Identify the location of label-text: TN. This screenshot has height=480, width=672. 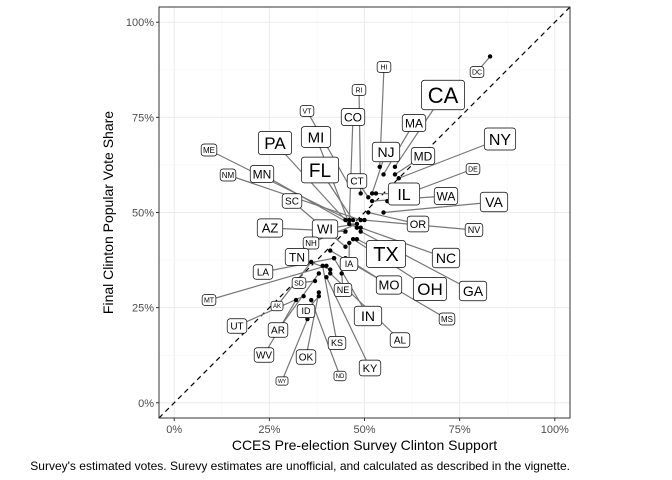
(297, 257).